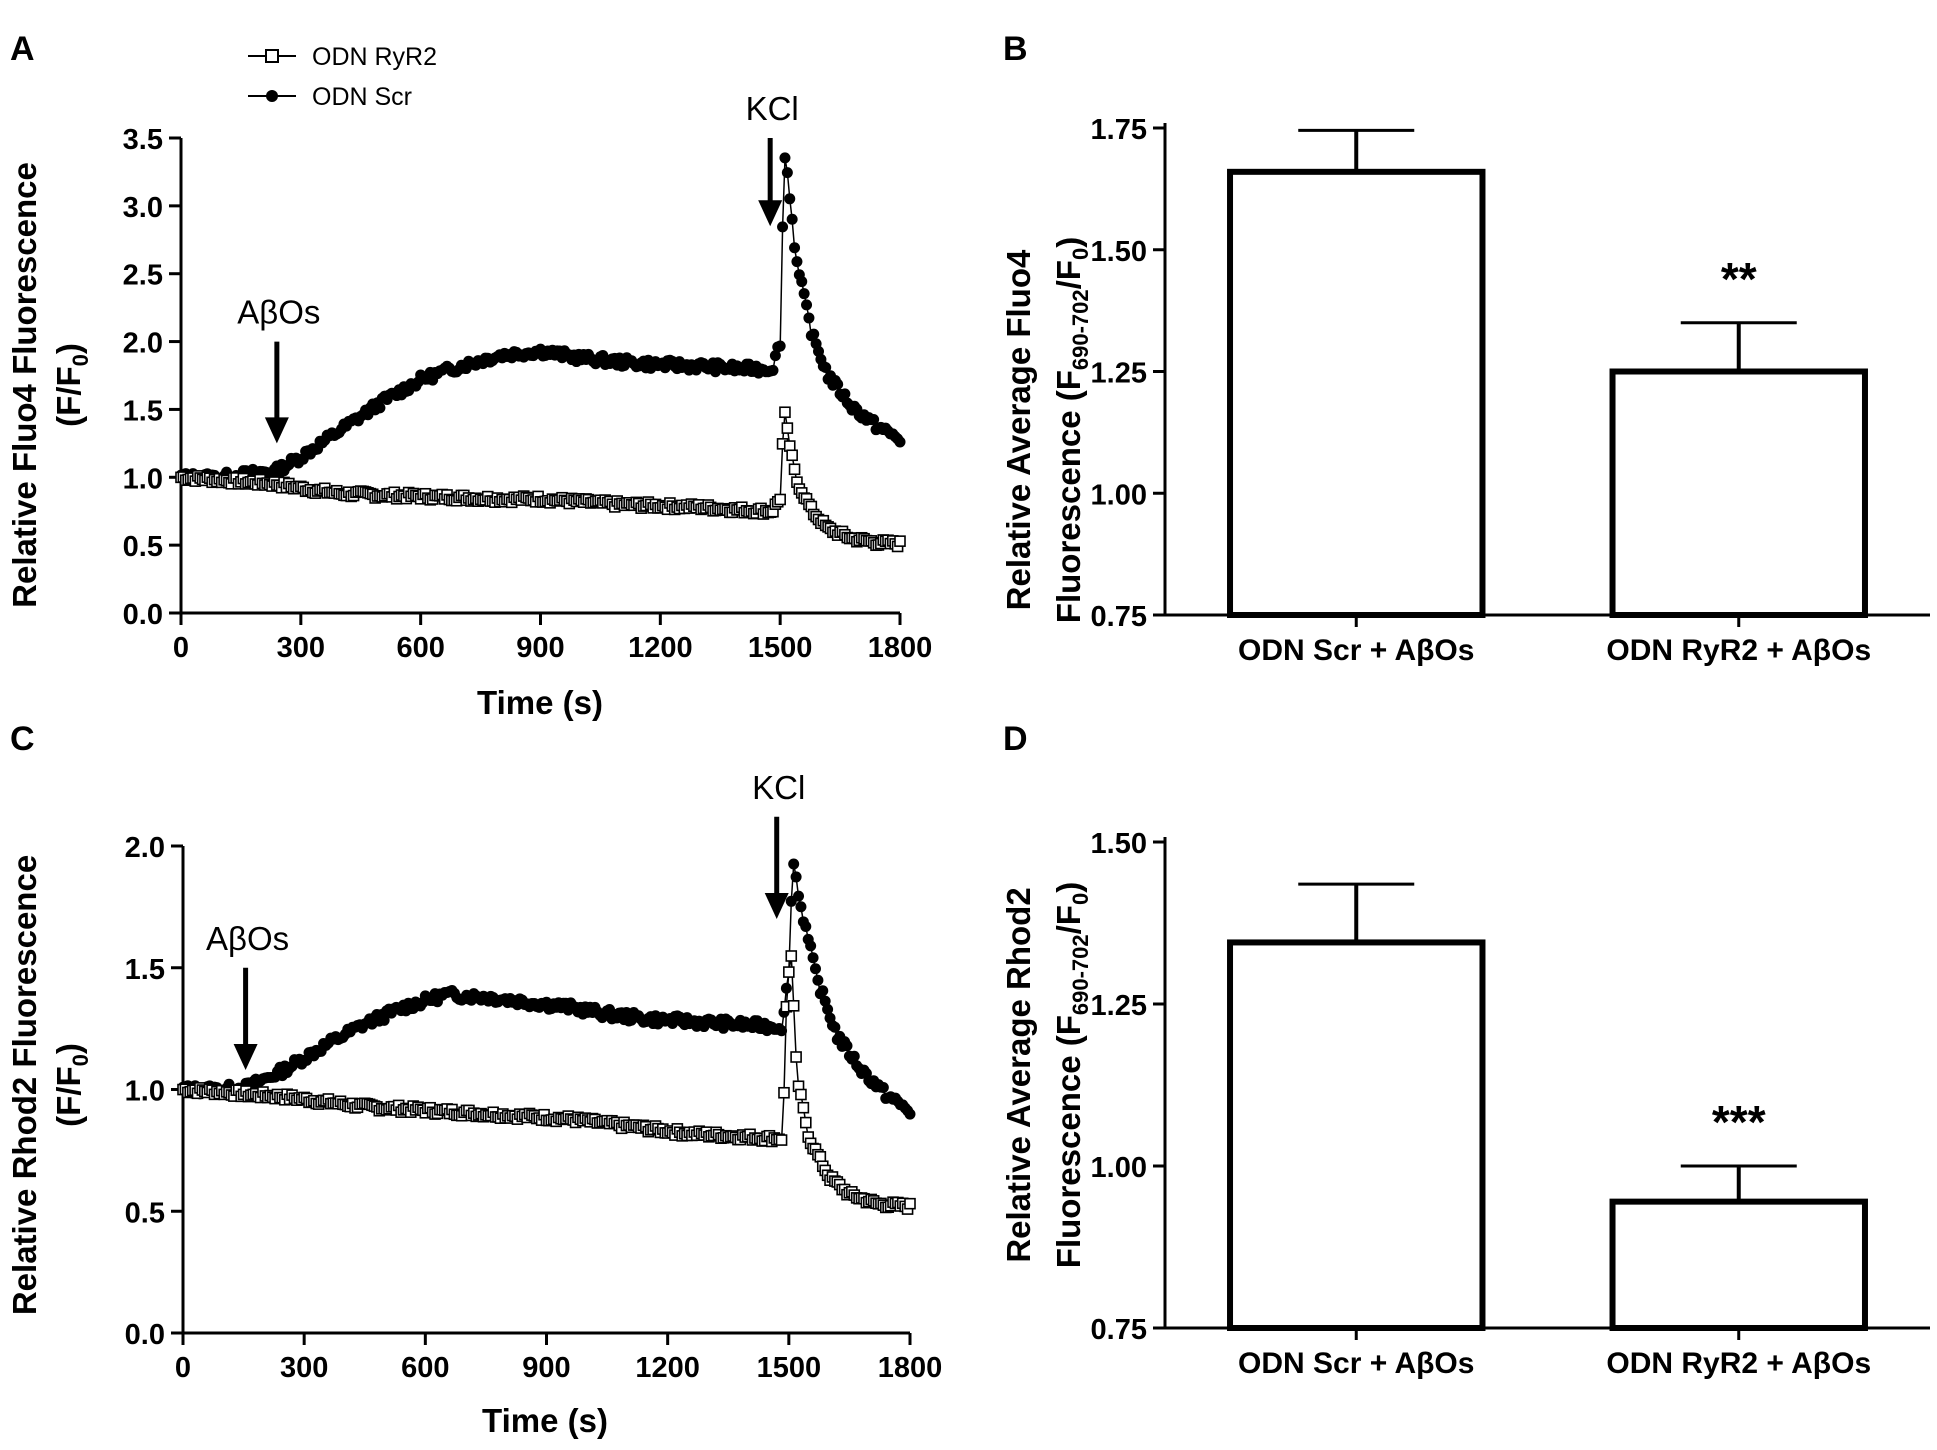 The height and width of the screenshot is (1450, 1937). I want to click on y-axis-label-units: (F/F0), so click(71, 1085).